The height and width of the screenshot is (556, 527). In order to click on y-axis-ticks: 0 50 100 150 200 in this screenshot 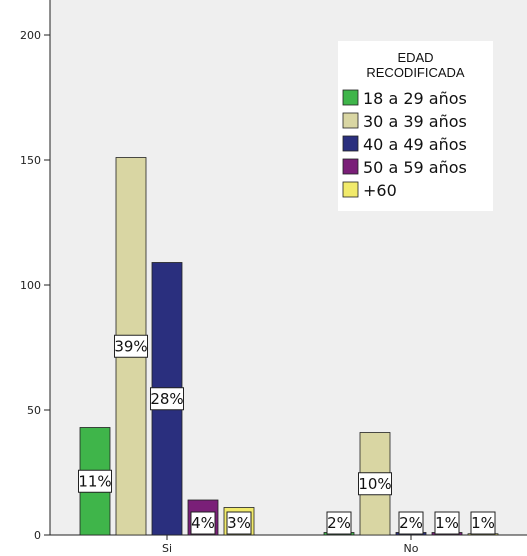, I will do `click(35, 285)`.